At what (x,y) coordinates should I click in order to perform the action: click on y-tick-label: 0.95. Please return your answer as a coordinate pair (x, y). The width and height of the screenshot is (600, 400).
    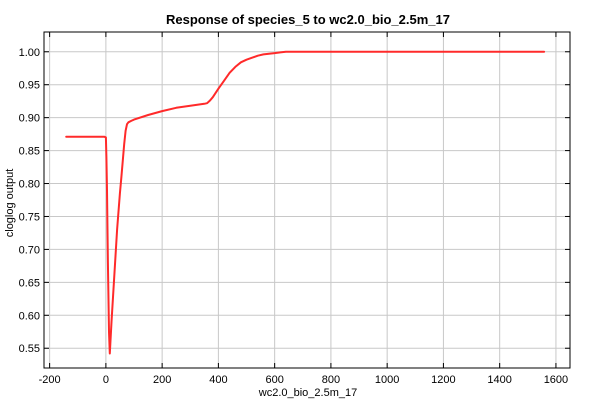
    Looking at the image, I should click on (29, 86).